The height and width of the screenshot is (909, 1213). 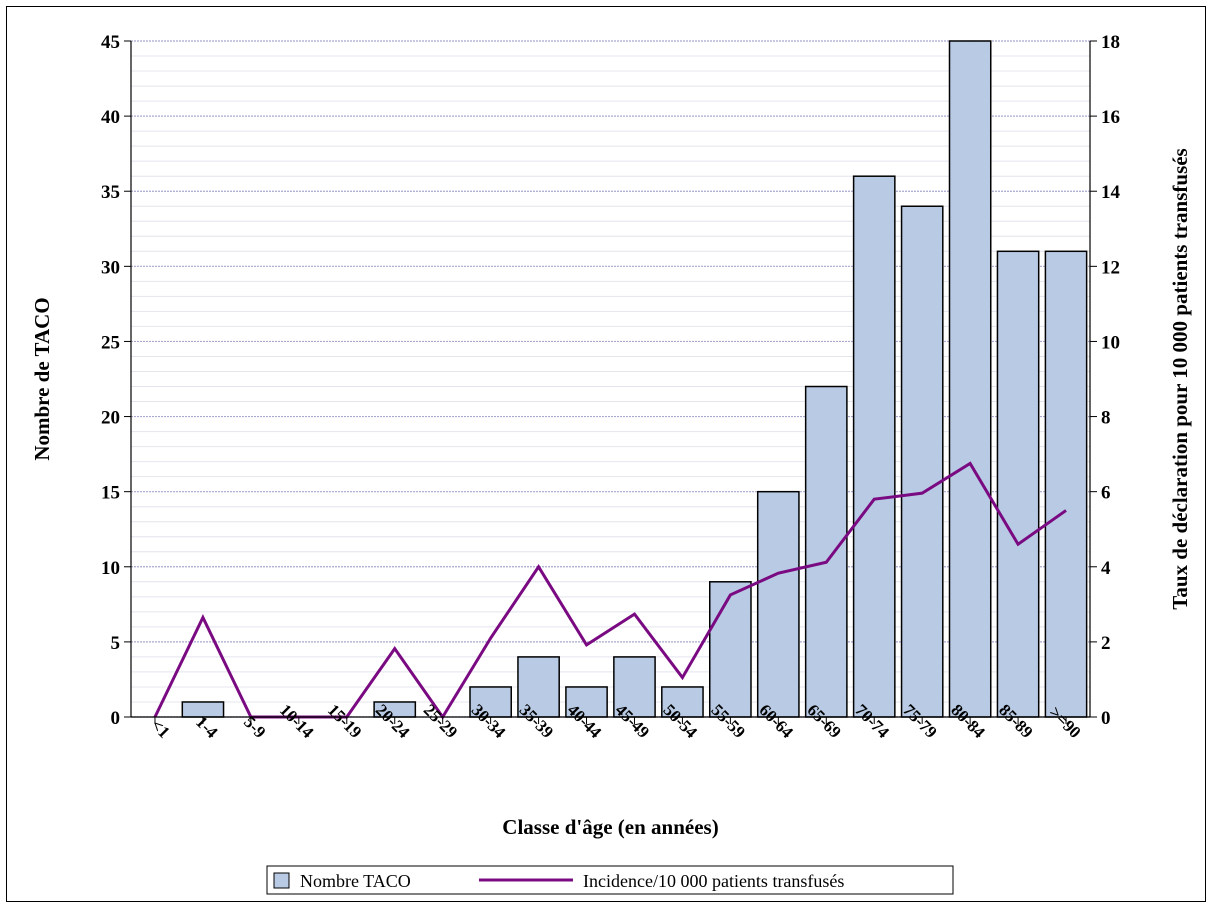 What do you see at coordinates (281, 880) in the screenshot?
I see `legend-swatch-bar` at bounding box center [281, 880].